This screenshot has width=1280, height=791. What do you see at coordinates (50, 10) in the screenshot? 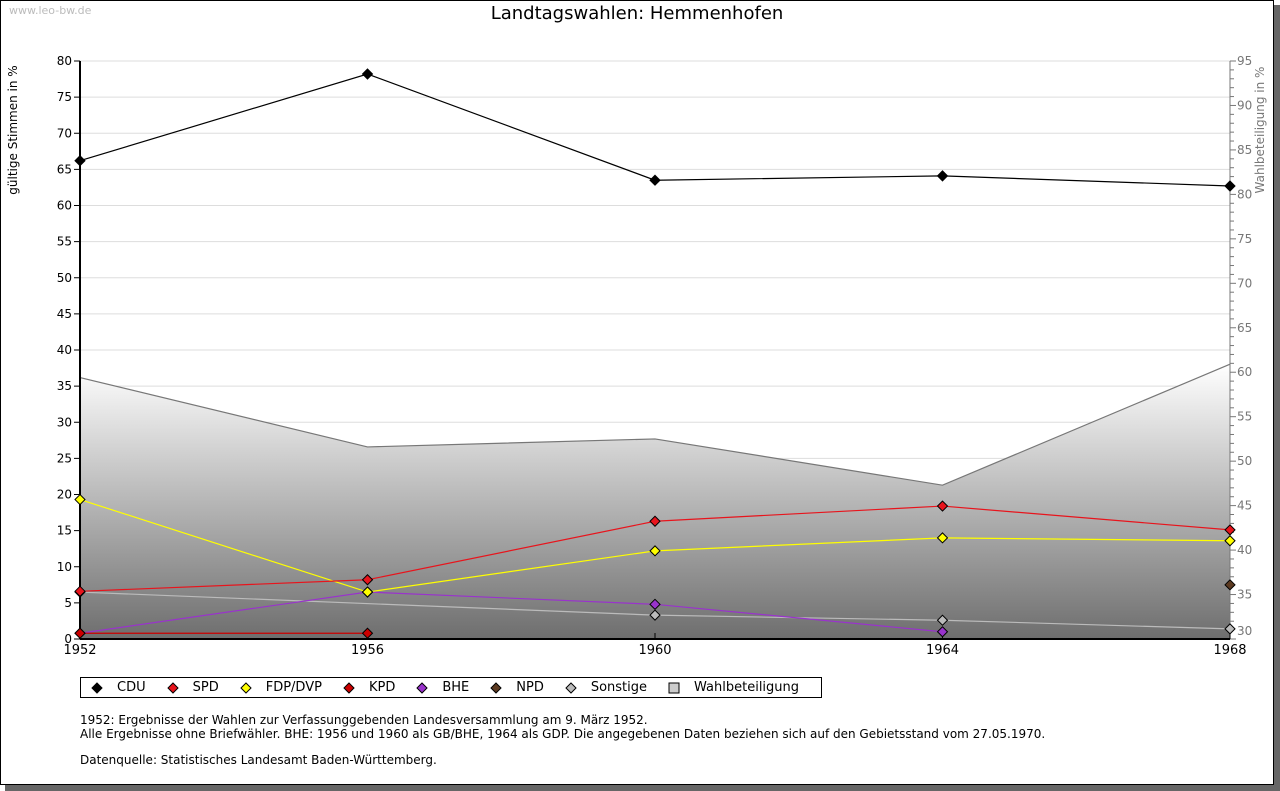
I see `watermark: www.leo-bw.de` at bounding box center [50, 10].